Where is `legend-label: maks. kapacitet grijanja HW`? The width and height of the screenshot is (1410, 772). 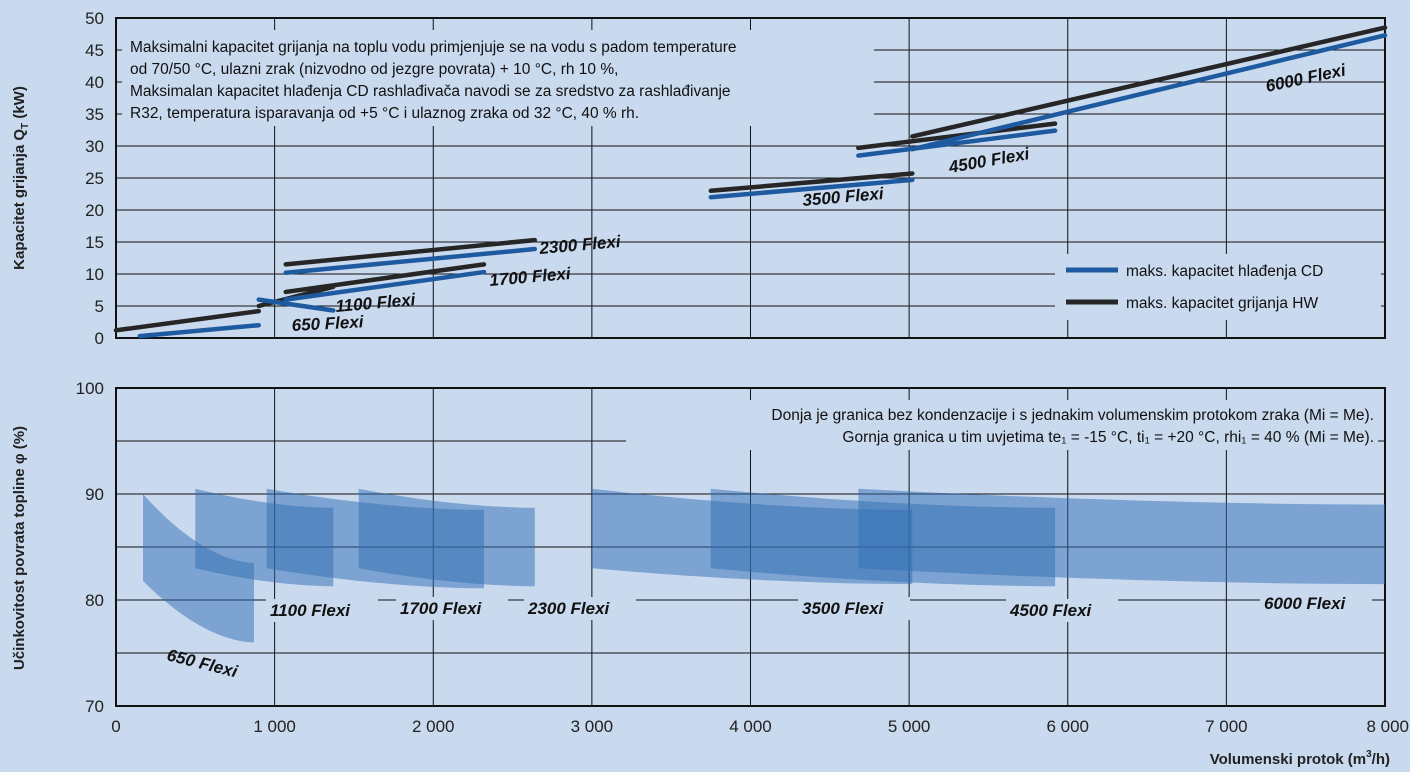
legend-label: maks. kapacitet grijanja HW is located at coordinates (1222, 303).